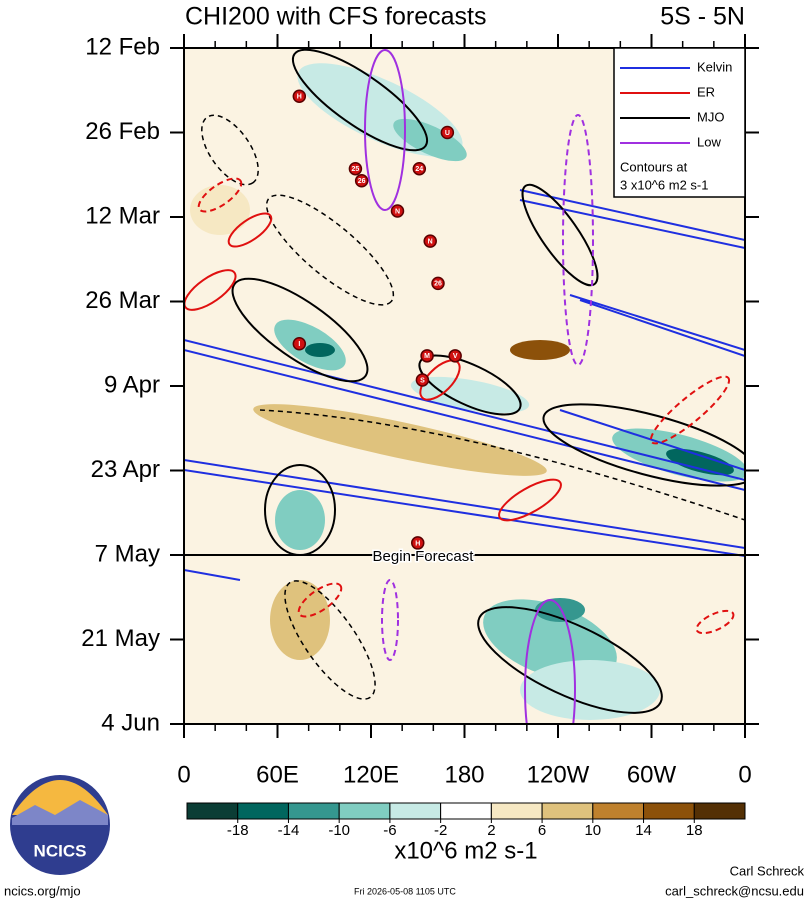 The image size is (809, 907). Describe the element at coordinates (277, 774) in the screenshot. I see `x-tick-label: 60E` at that location.